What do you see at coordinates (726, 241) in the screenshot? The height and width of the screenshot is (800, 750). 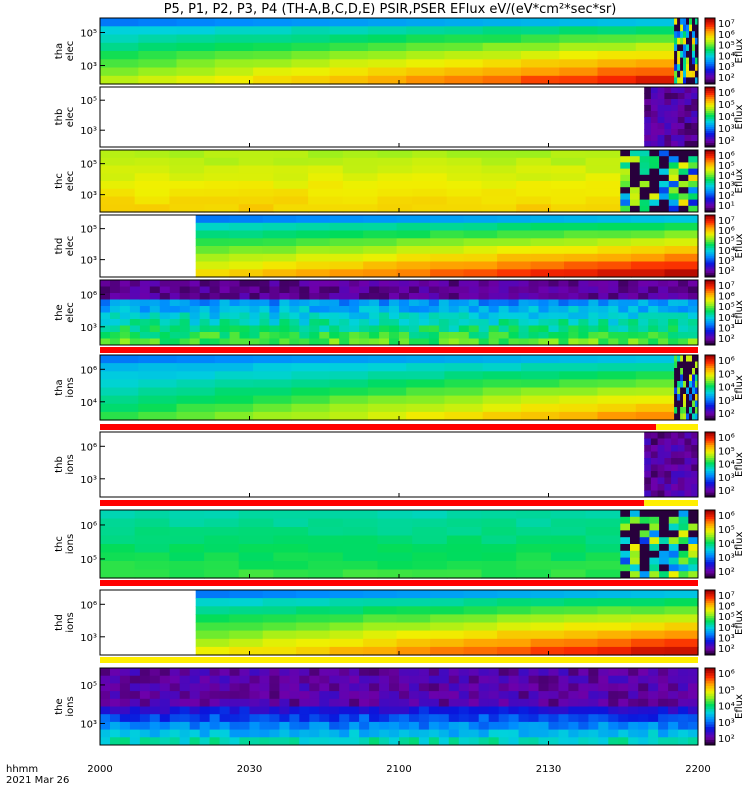 I see `colorbar-tick-label: 10⁵` at bounding box center [726, 241].